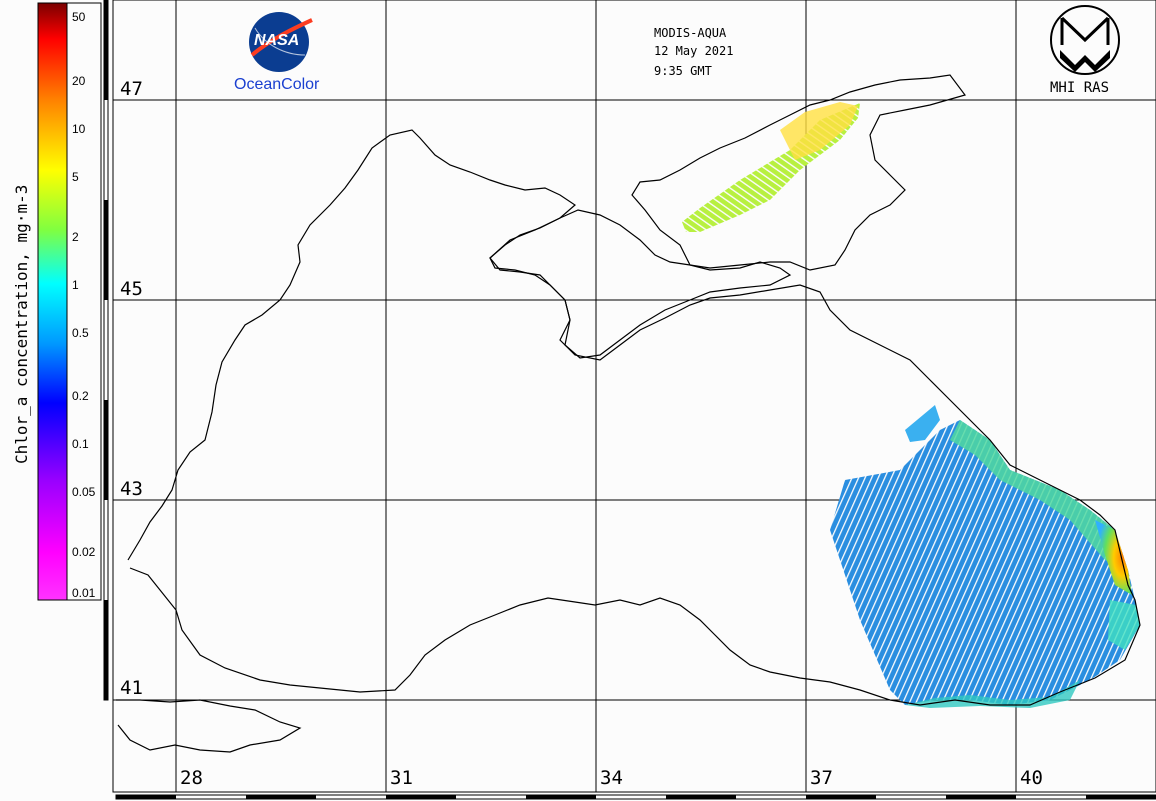 This screenshot has height=801, width=1156. Describe the element at coordinates (75, 285) in the screenshot. I see `colorbar-tick: 1` at that location.